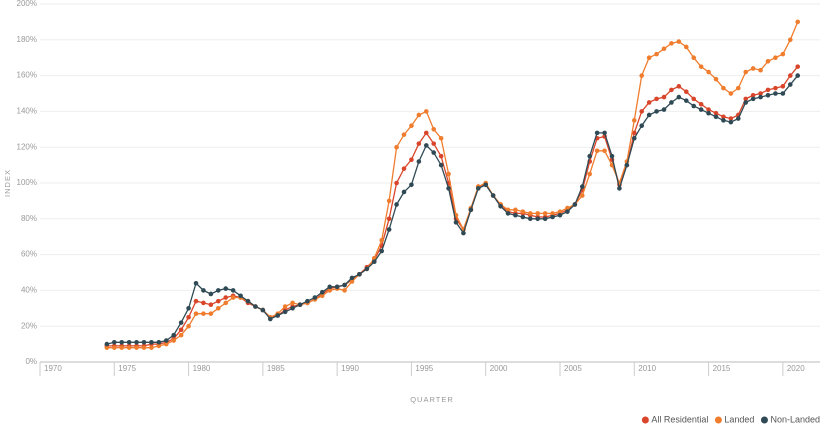  What do you see at coordinates (29, 325) in the screenshot?
I see `y-tick-label: 20%` at bounding box center [29, 325].